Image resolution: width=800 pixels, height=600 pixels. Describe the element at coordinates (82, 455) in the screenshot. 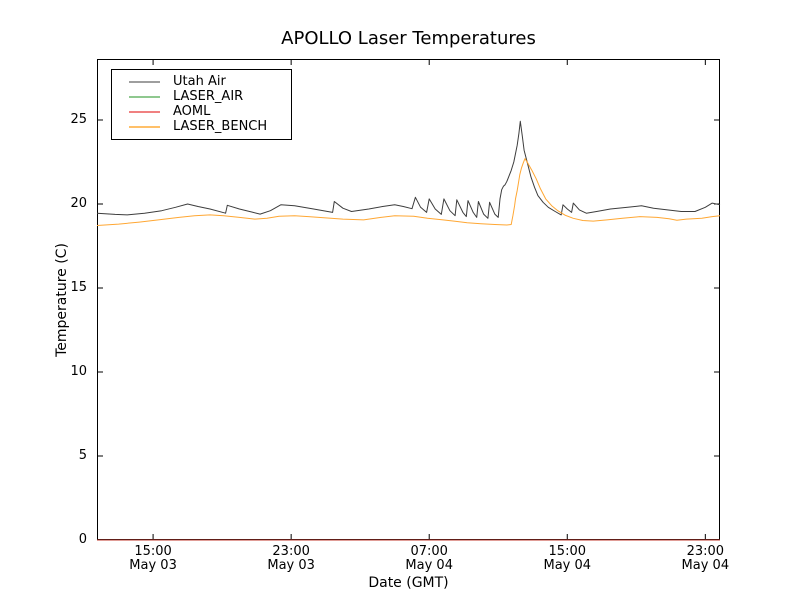

I see `y-tick-label: 5` at that location.